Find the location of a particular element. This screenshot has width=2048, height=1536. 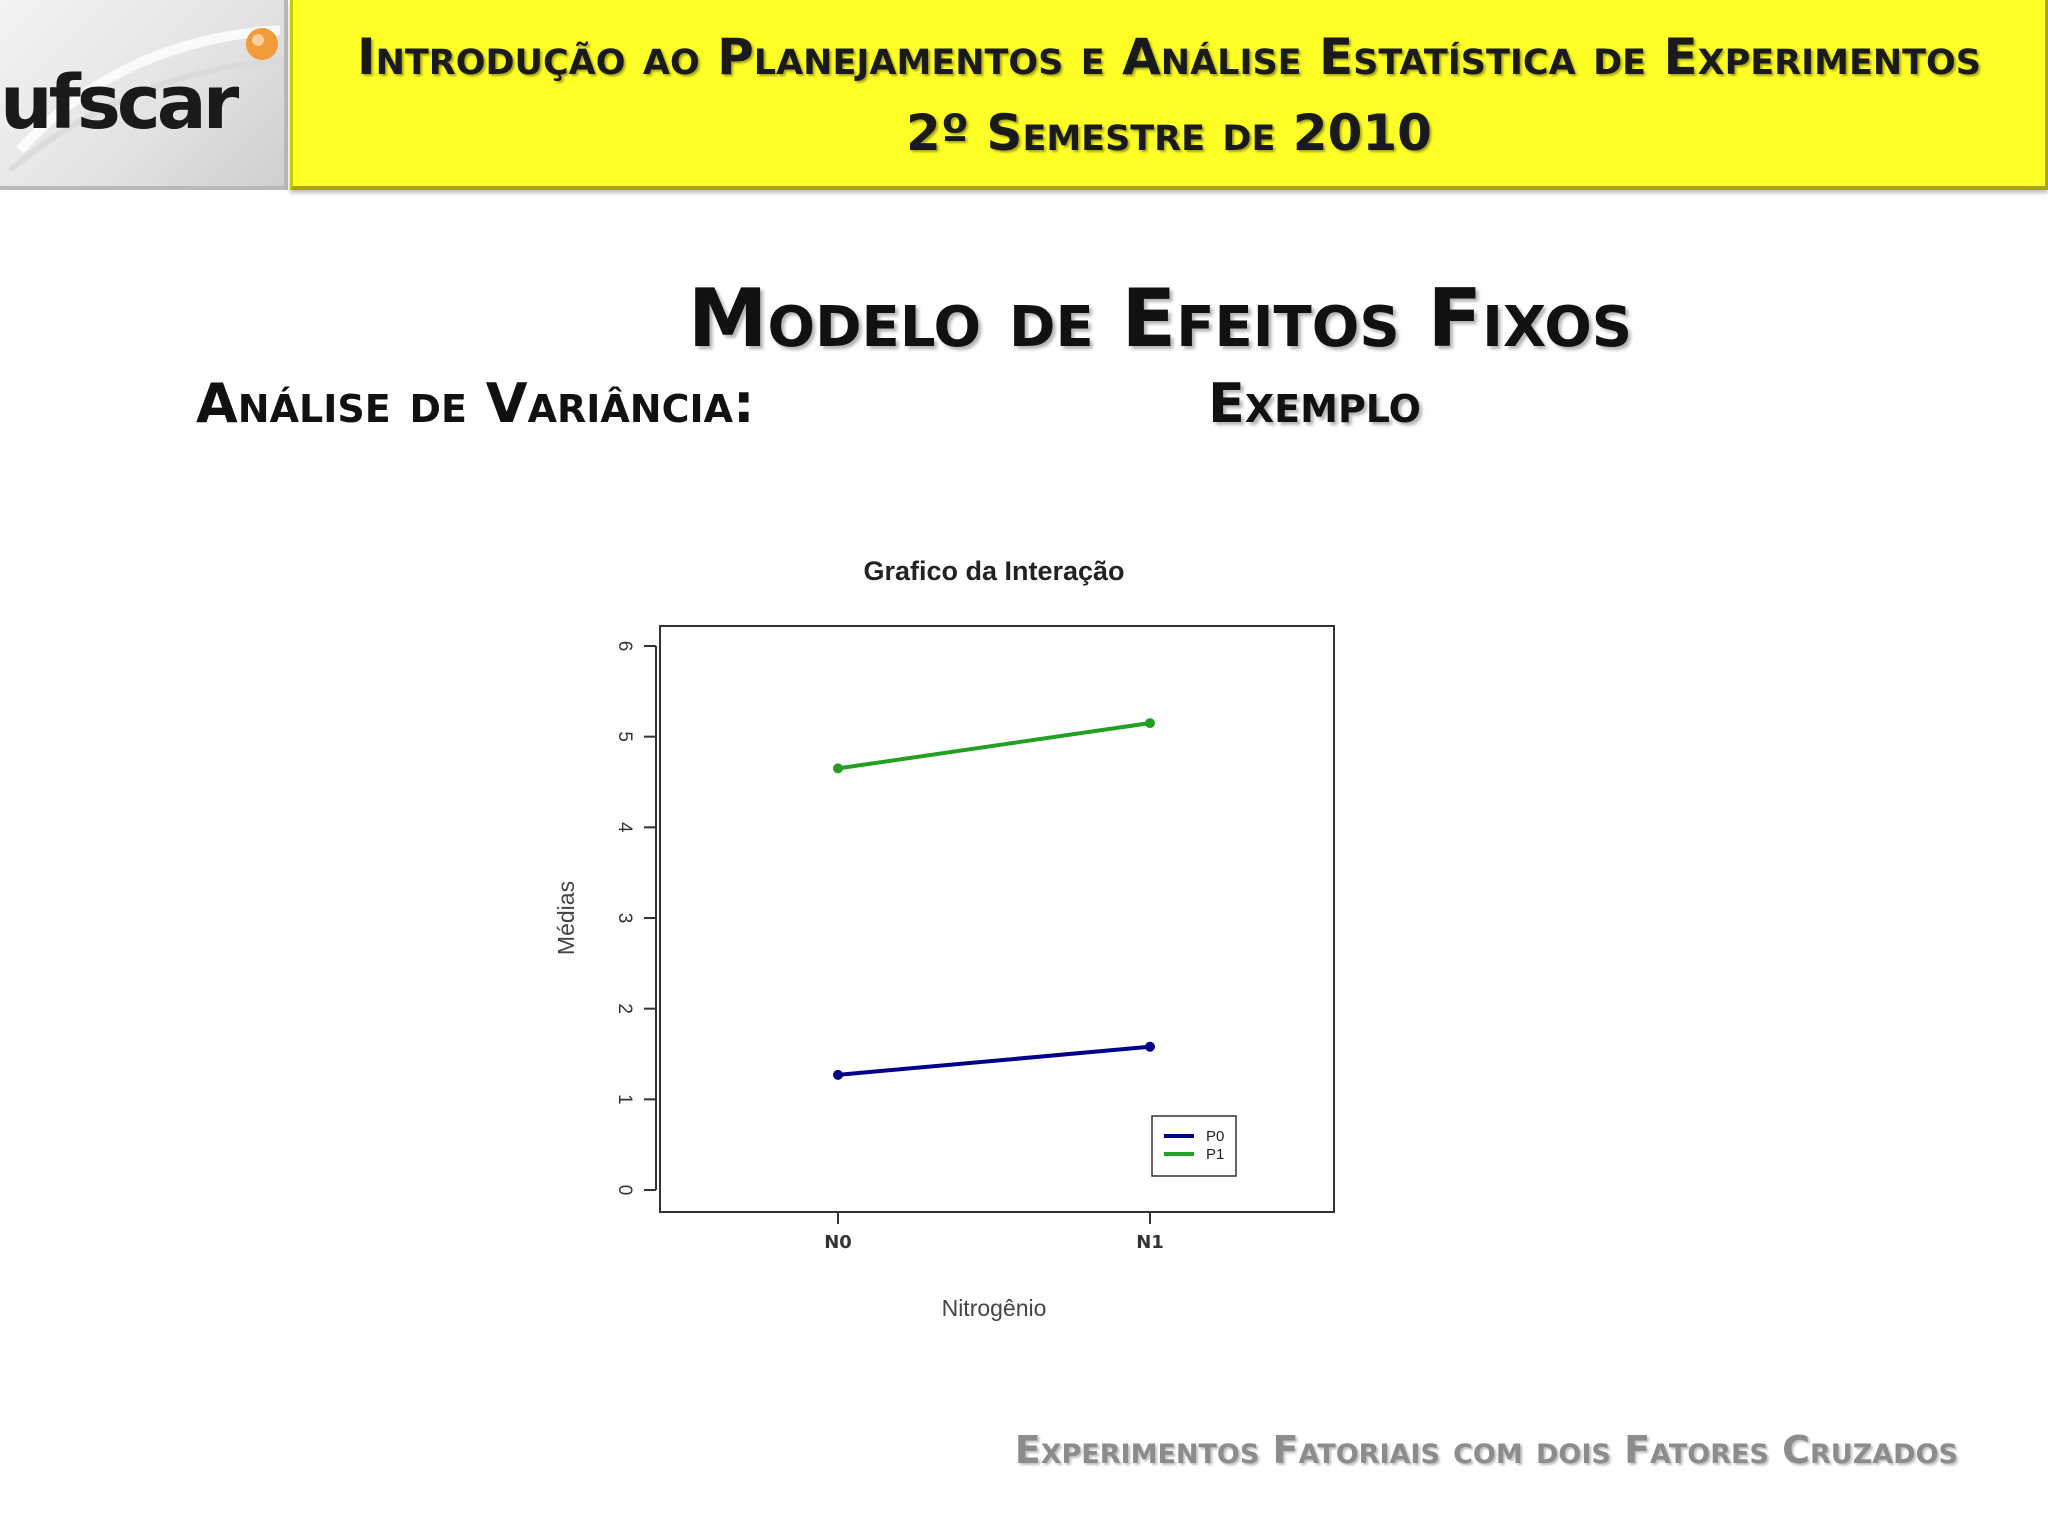

y-tick-label: 6 is located at coordinates (624, 646).